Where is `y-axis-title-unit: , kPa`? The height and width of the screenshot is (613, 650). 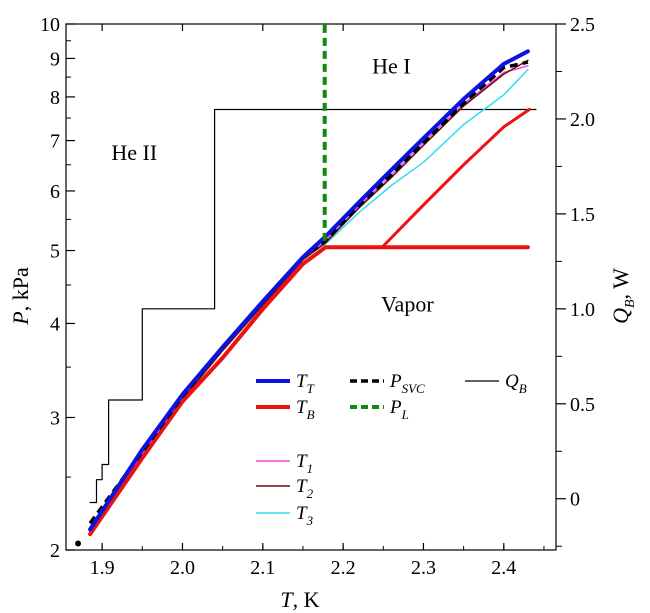
y-axis-title-unit: , kPa is located at coordinates (20, 289).